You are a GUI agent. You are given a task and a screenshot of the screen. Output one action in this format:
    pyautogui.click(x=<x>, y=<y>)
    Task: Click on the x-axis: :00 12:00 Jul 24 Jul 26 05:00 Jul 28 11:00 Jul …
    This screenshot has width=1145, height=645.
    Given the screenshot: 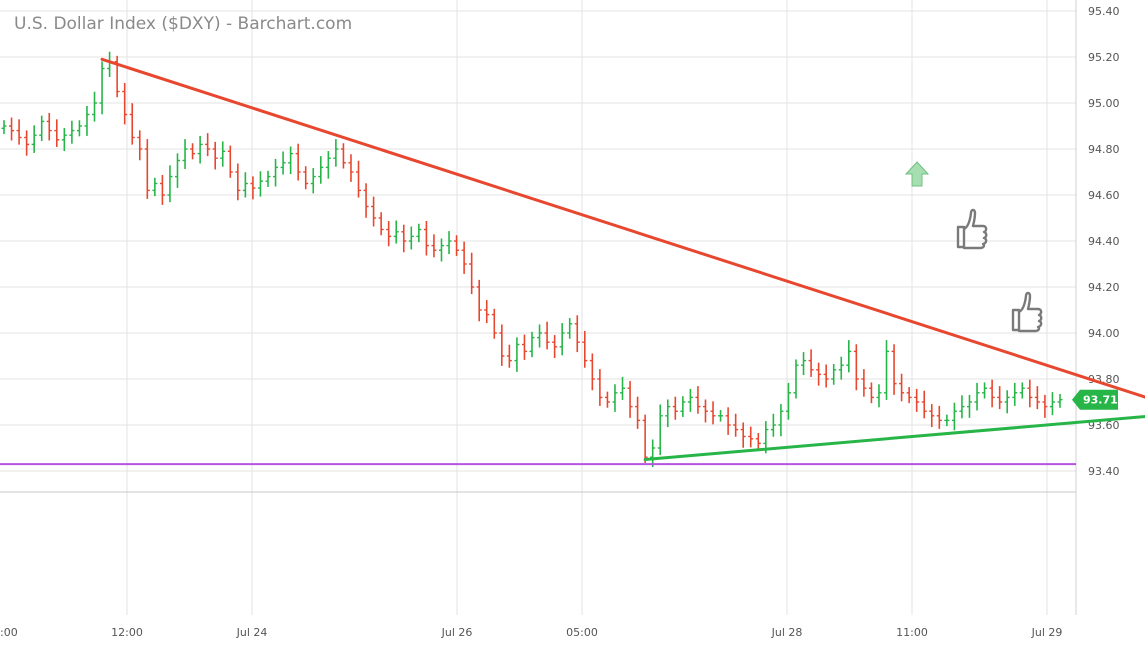 What is the action you would take?
    pyautogui.click(x=531, y=632)
    